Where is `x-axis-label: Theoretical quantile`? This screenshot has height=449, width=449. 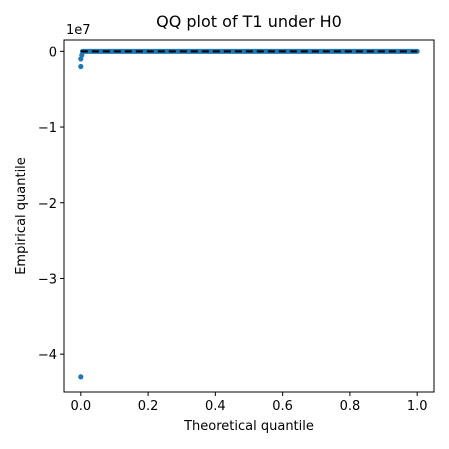 x-axis-label: Theoretical quantile is located at coordinates (248, 426).